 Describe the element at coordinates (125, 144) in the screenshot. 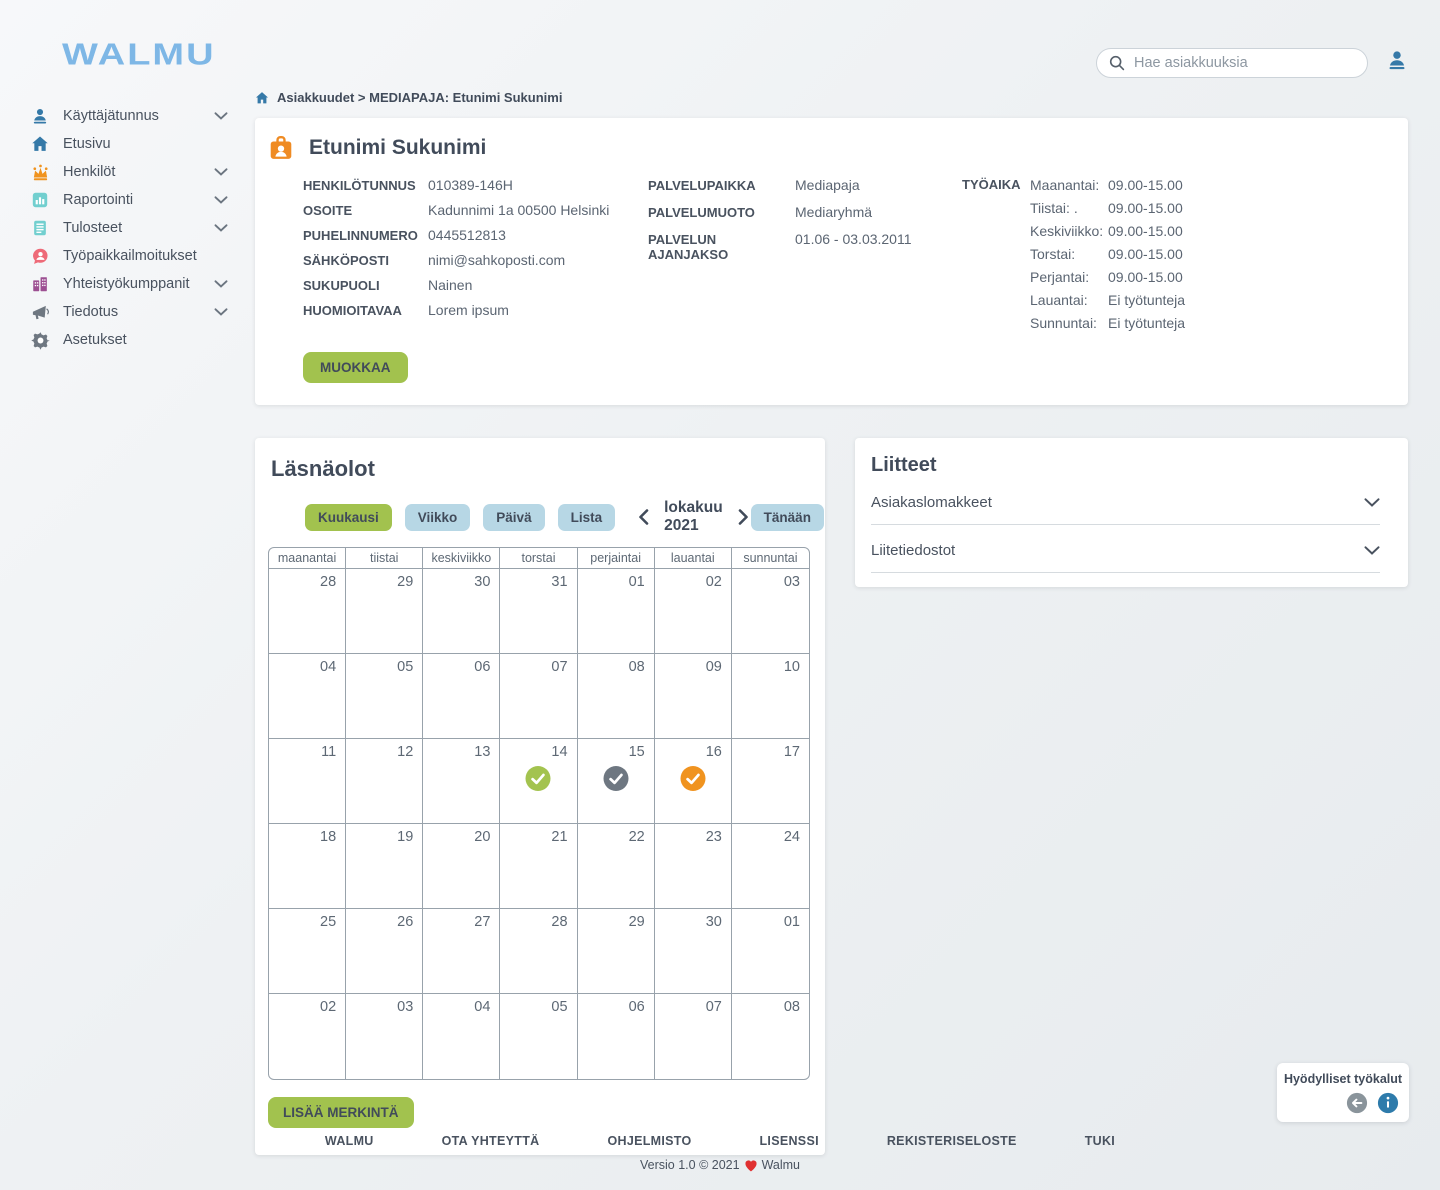

I see `sidebar-item-etusivu: Etusivu` at that location.